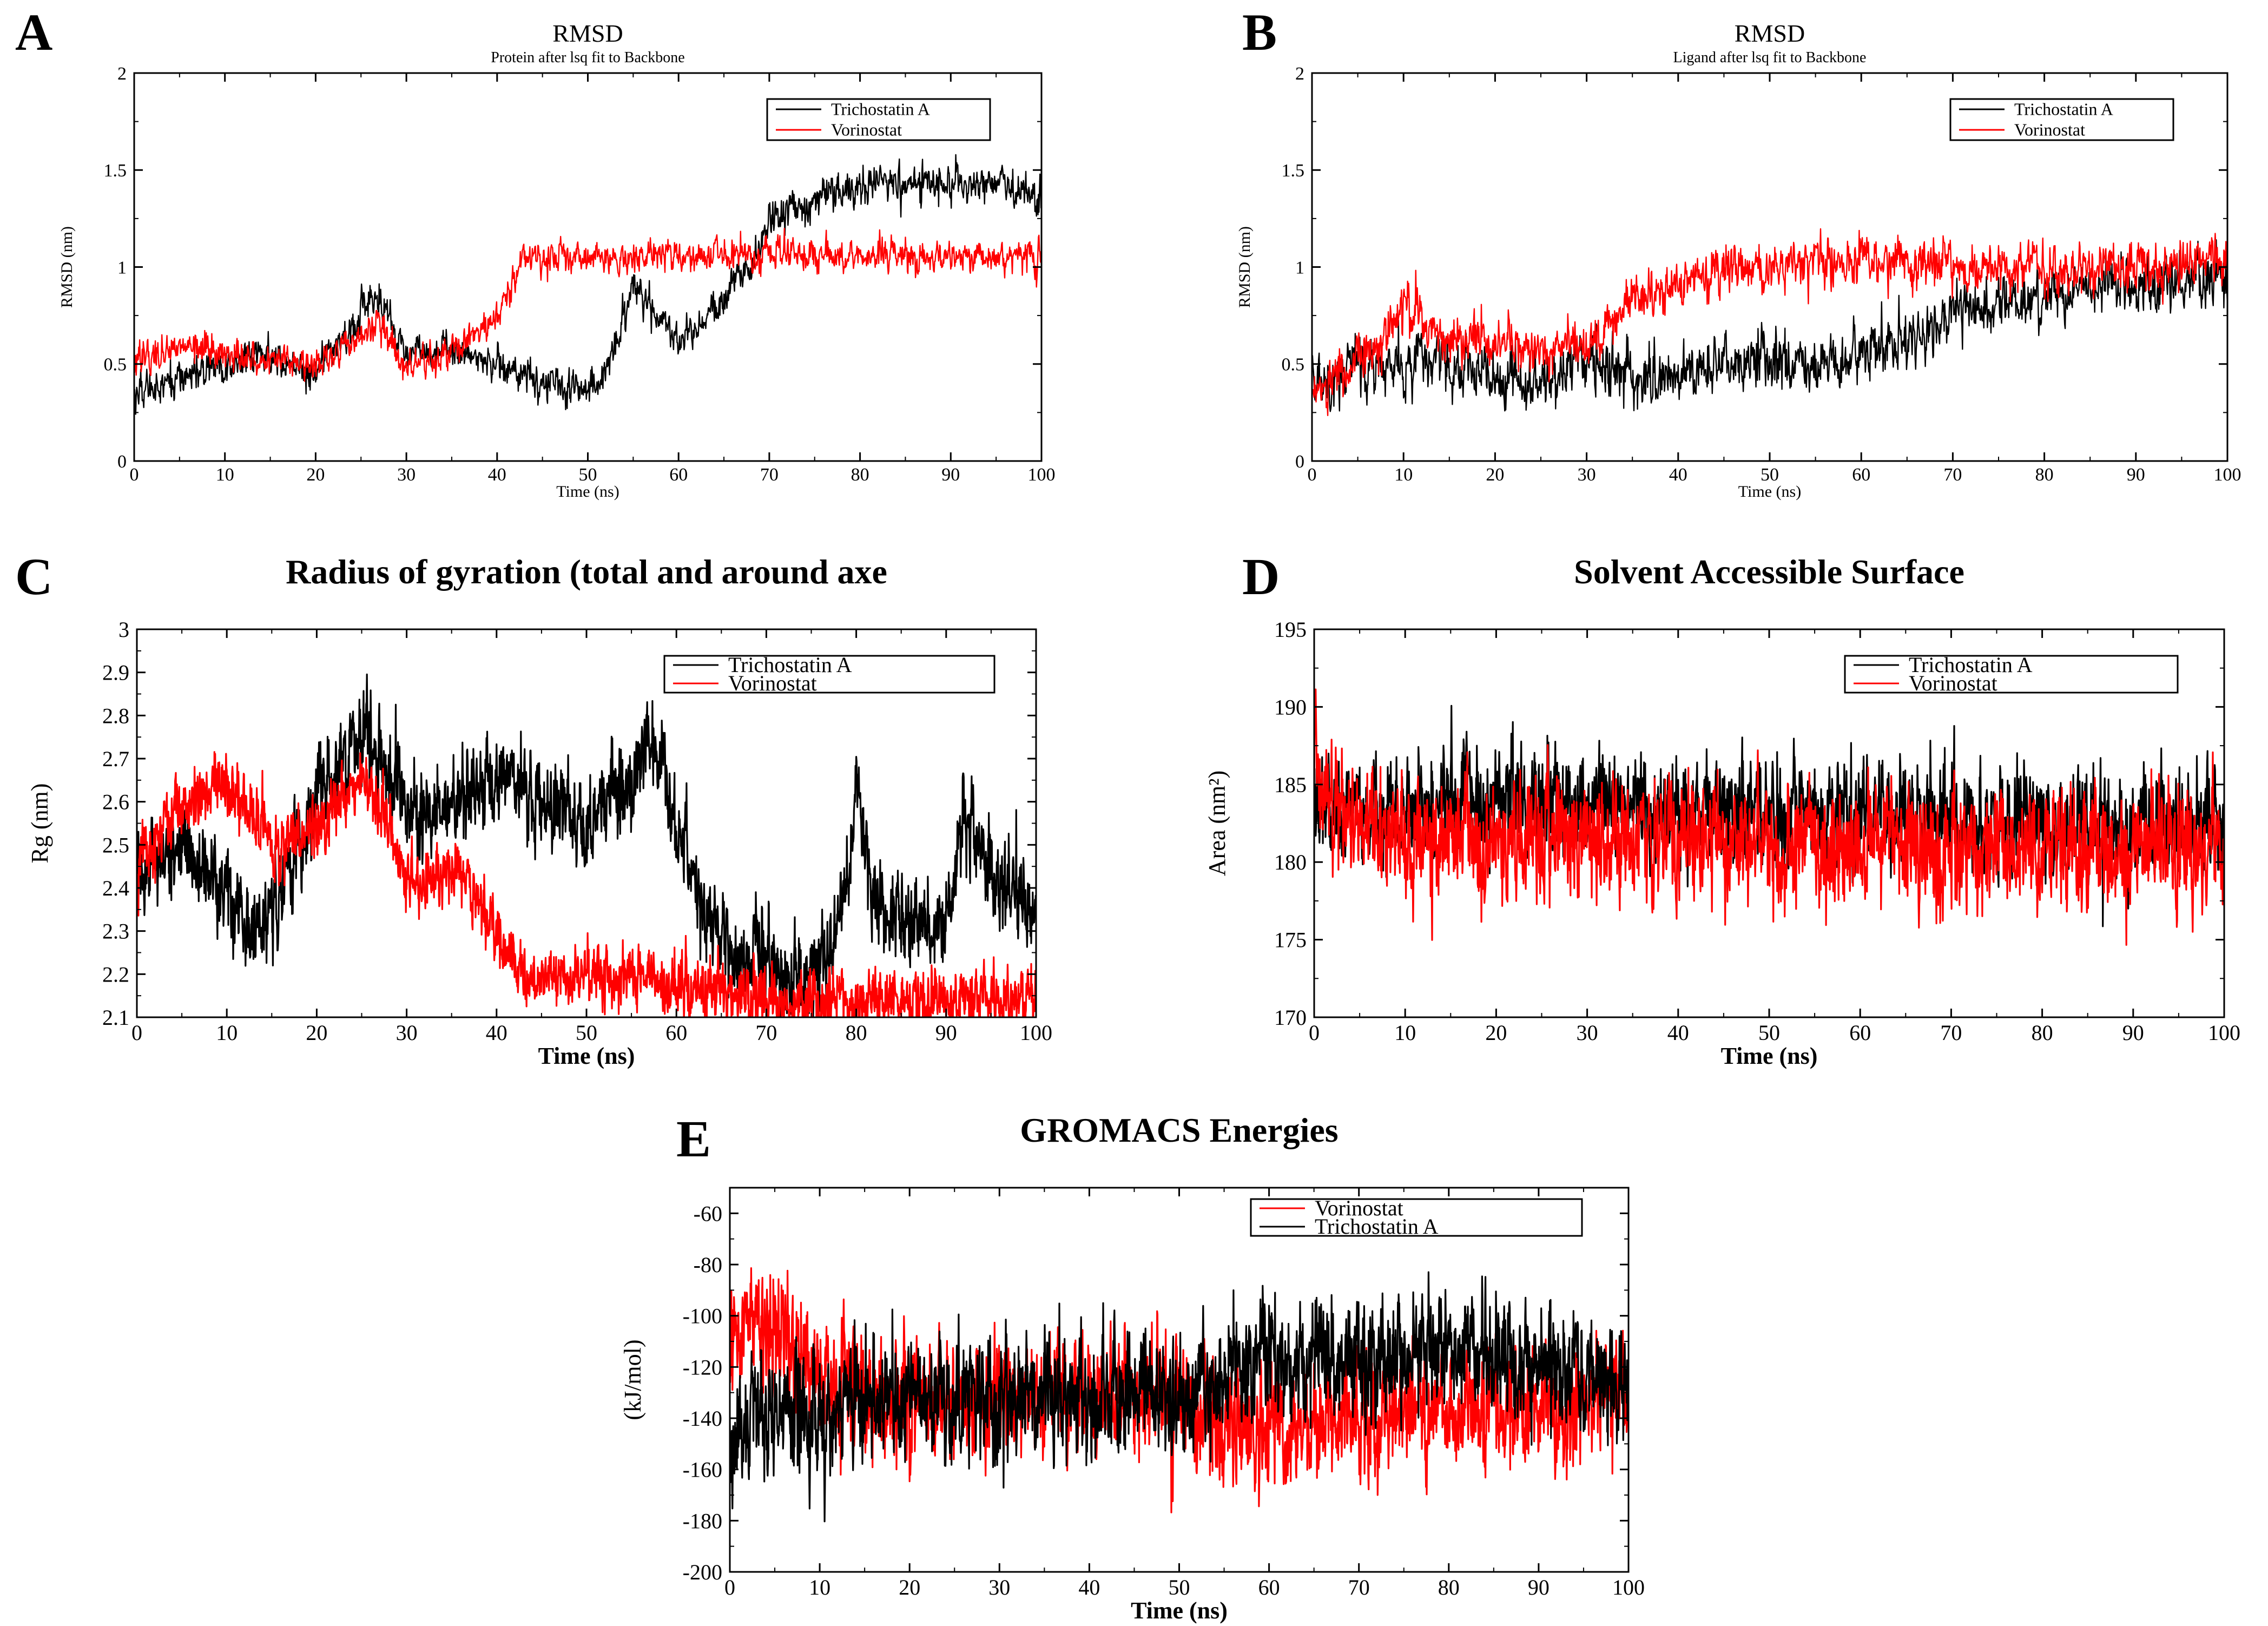 The width and height of the screenshot is (2268, 1626). Describe the element at coordinates (1259, 32) in the screenshot. I see `panel-label-b: B` at that location.